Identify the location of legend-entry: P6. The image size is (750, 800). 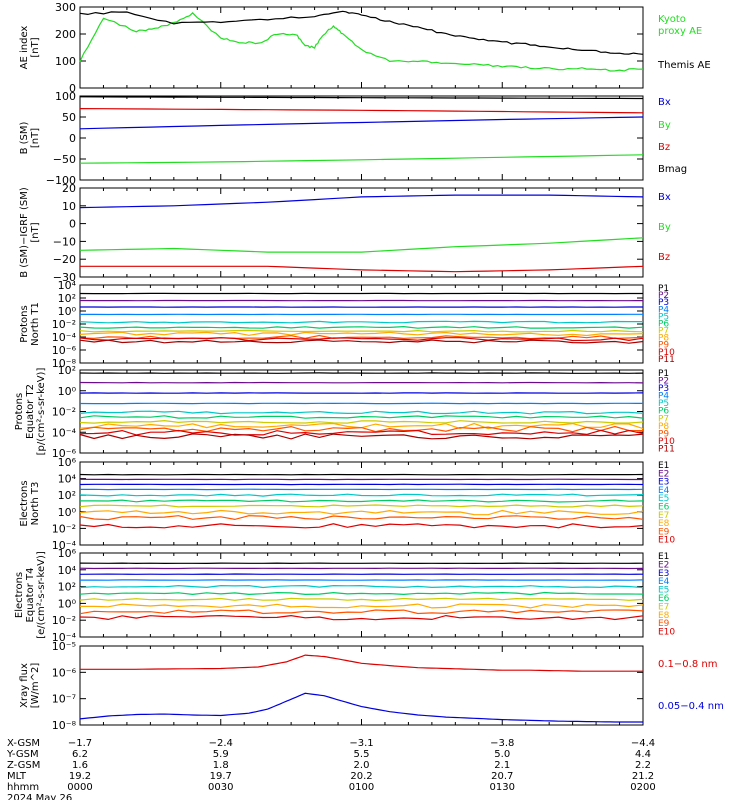
(663, 412).